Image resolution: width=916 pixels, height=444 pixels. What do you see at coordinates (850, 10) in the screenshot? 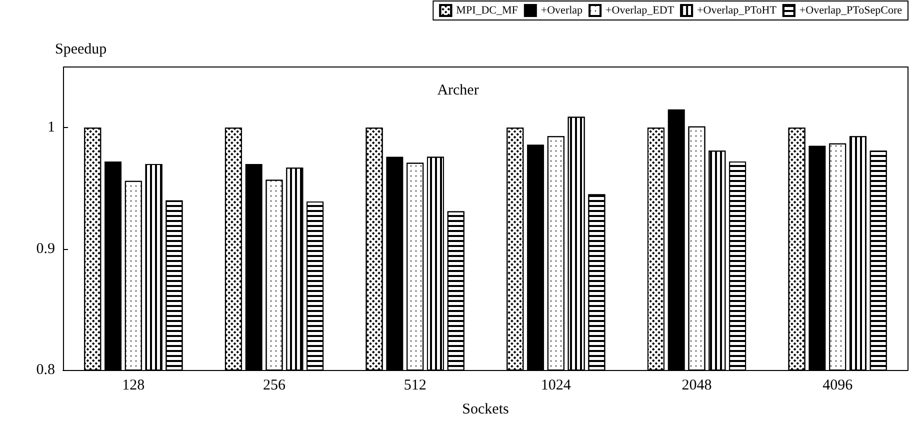
I see `legend-label: +Overlap_PToSepCore` at bounding box center [850, 10].